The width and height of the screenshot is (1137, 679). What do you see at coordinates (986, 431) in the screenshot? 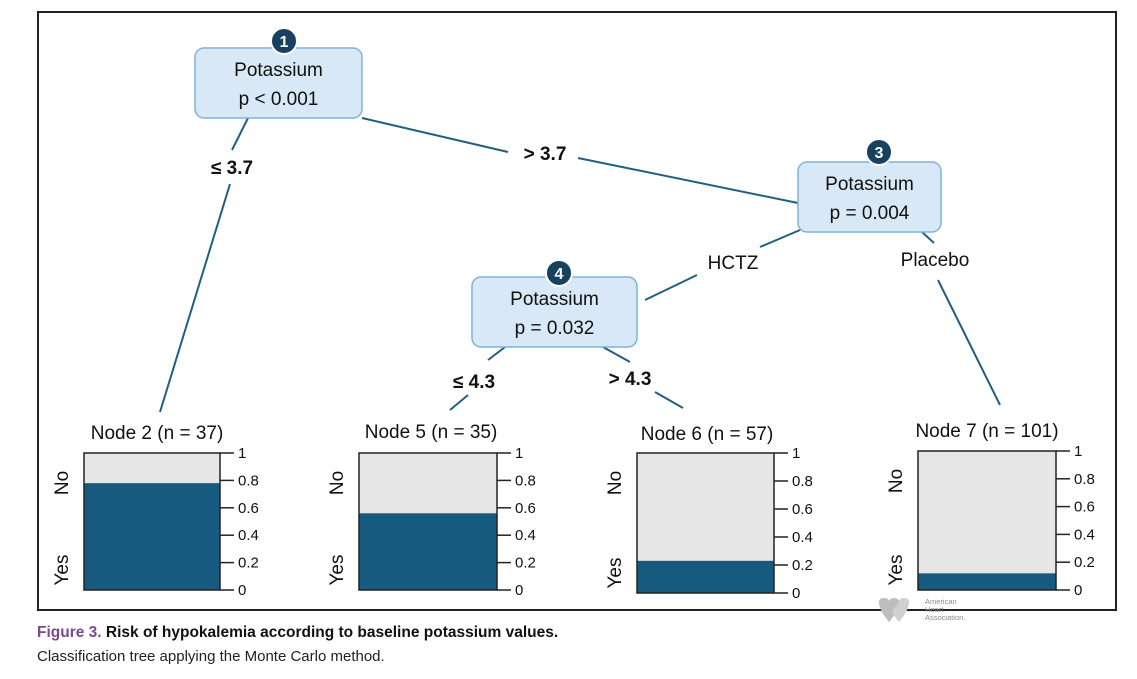
I see `terminal-node-label: Node 7 (n = 101)` at bounding box center [986, 431].